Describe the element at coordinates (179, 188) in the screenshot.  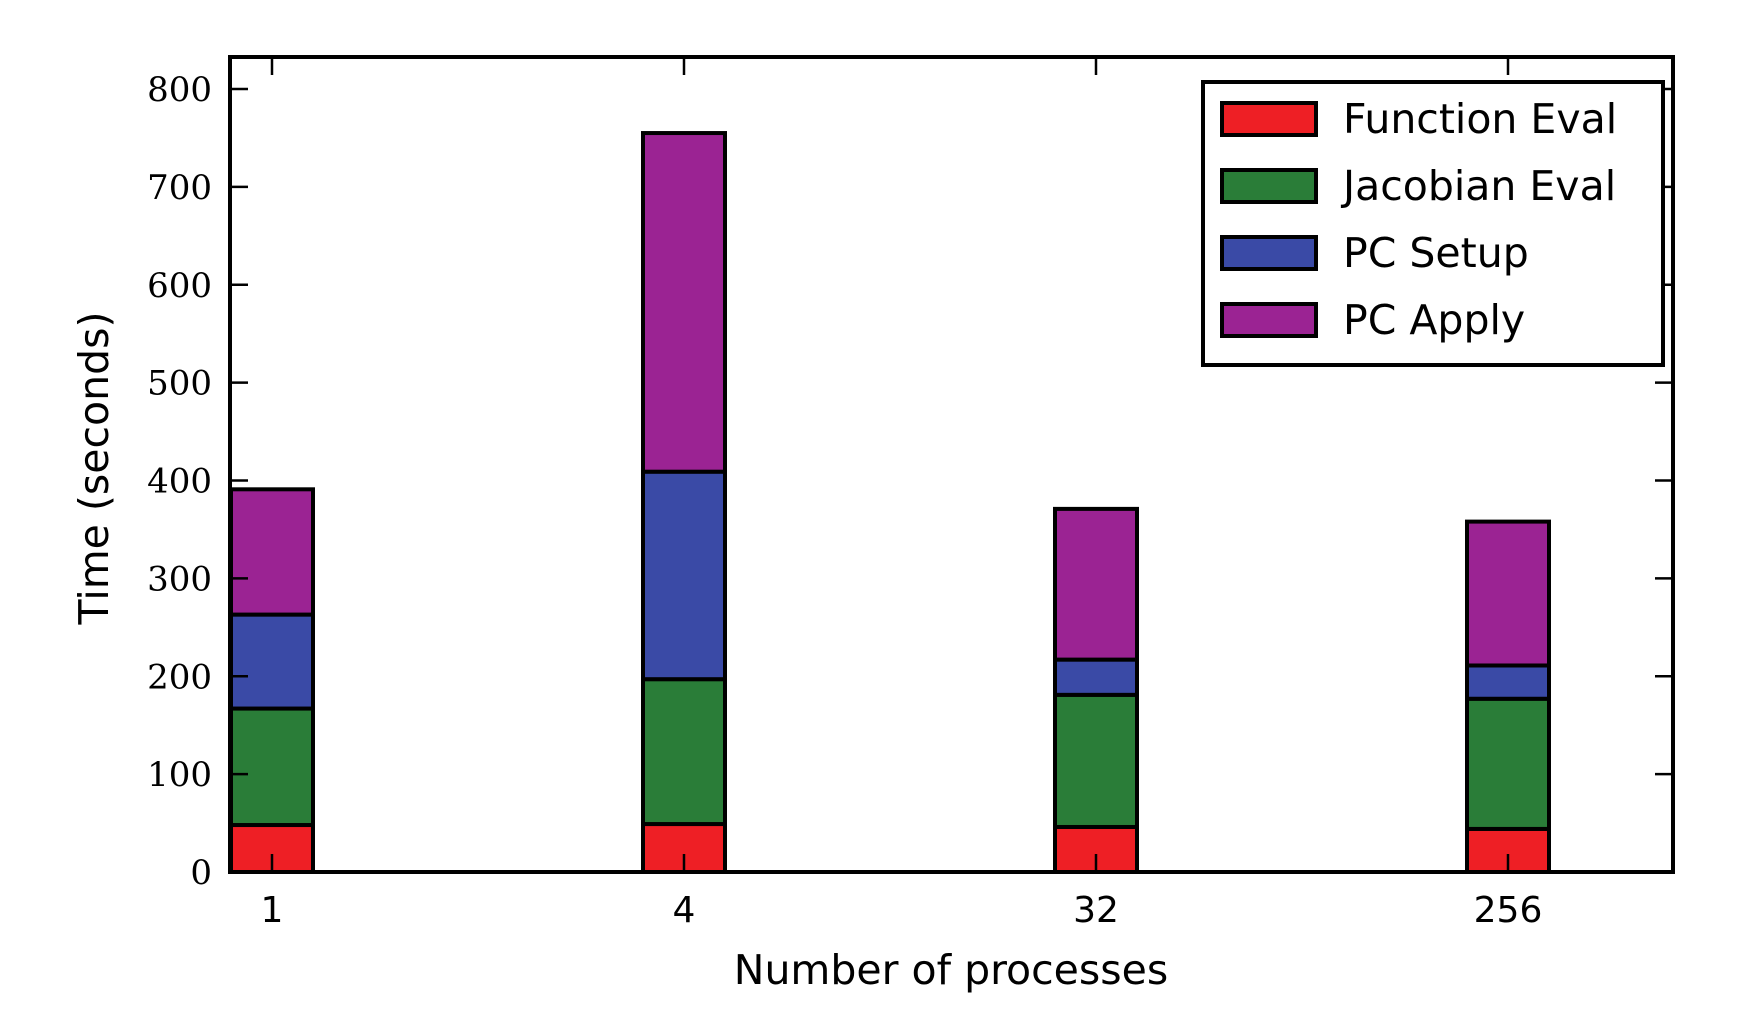
I see `y-tick-label-700: 700` at that location.